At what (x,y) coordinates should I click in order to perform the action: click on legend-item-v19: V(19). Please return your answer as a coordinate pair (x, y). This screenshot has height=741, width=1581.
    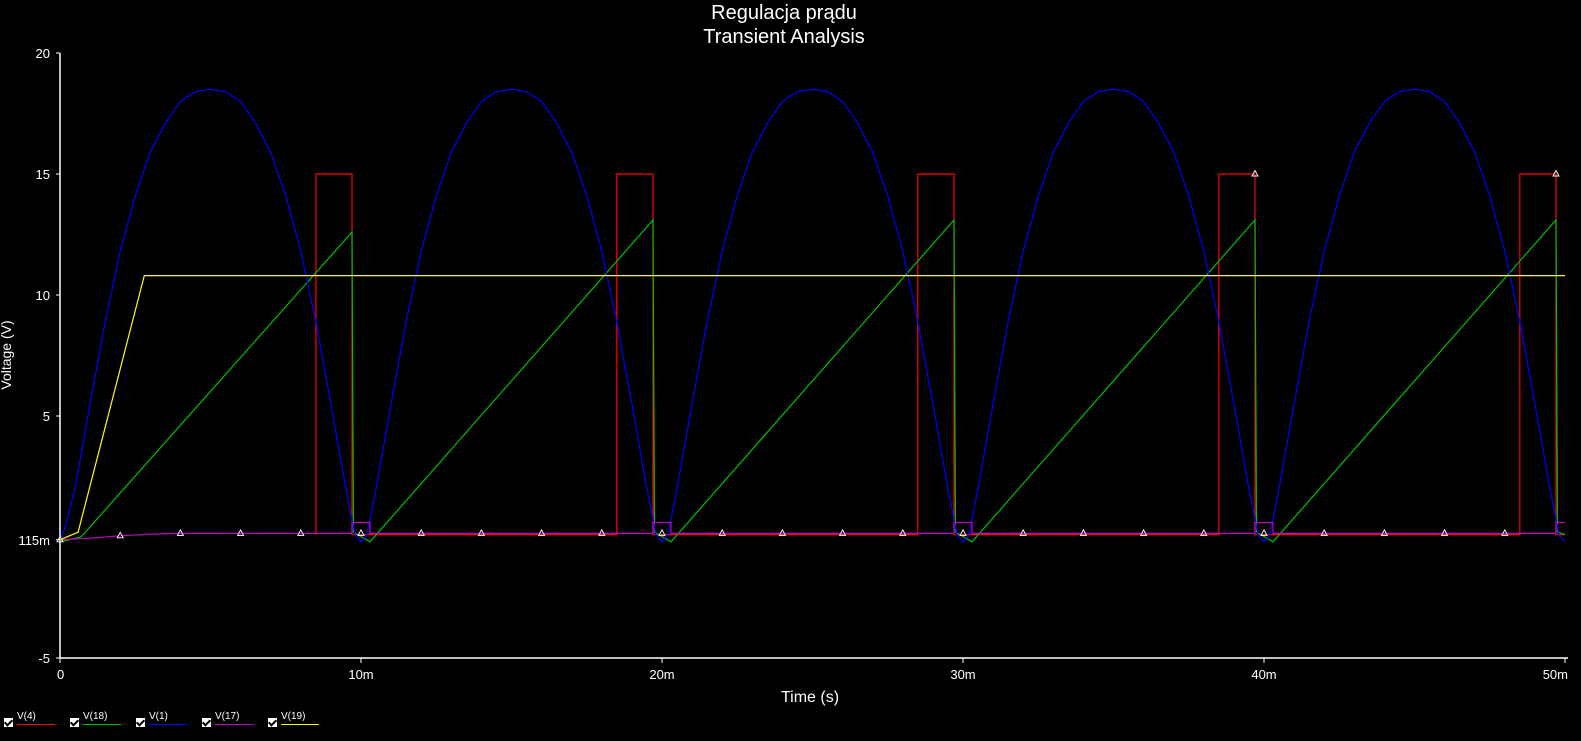
    Looking at the image, I should click on (301, 723).